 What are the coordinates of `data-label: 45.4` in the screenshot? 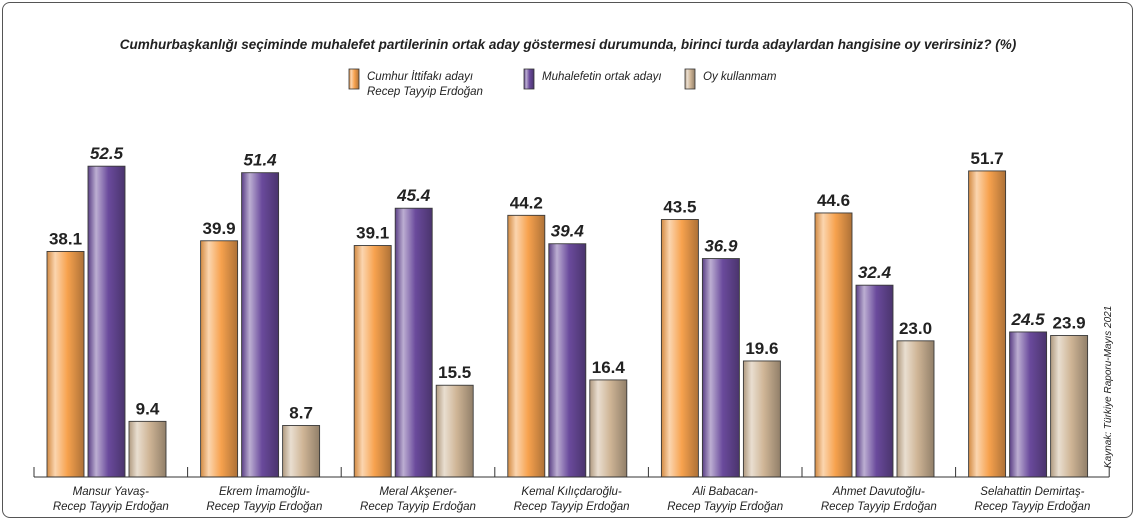 It's located at (413, 195).